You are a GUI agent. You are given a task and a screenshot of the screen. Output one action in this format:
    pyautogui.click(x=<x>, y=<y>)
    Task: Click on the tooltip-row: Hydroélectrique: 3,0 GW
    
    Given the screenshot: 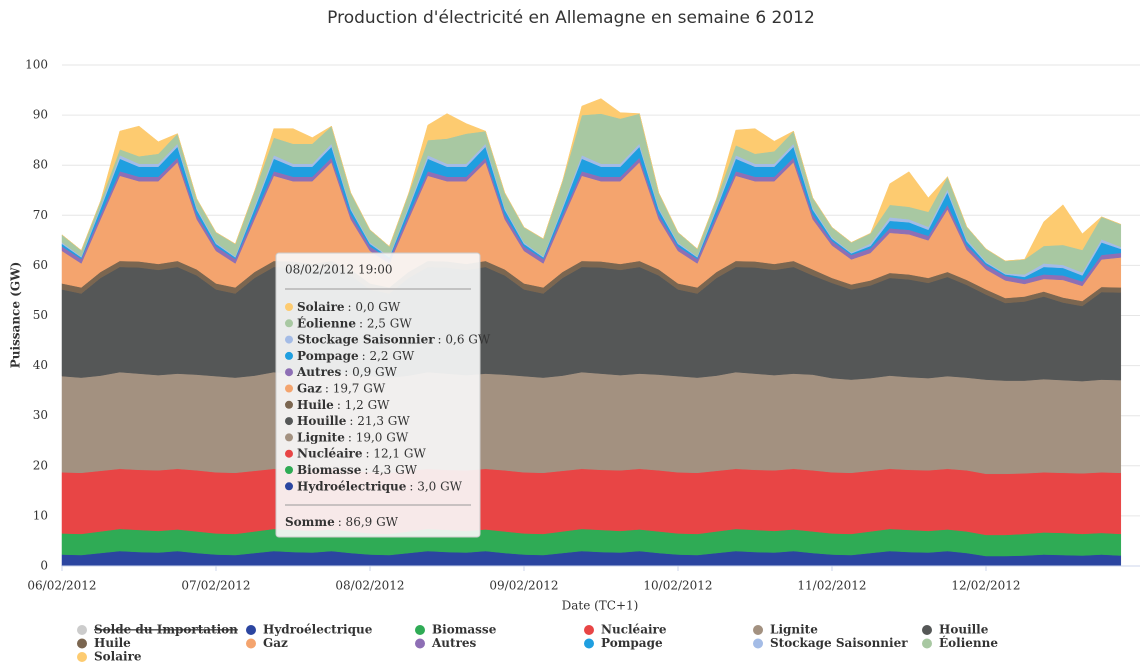 What is the action you would take?
    pyautogui.click(x=380, y=486)
    